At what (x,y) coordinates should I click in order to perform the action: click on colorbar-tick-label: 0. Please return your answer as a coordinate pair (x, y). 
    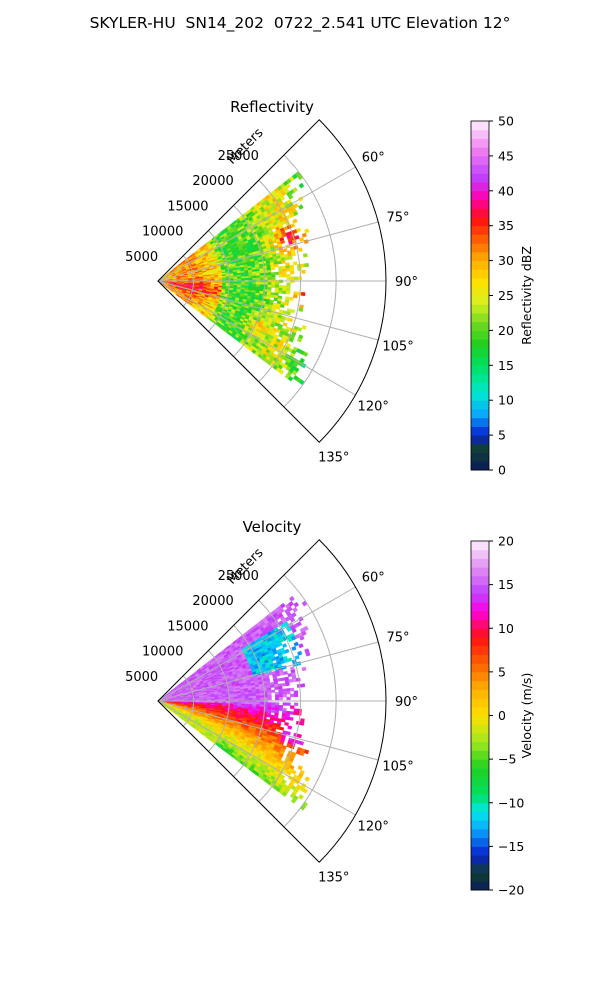
    Looking at the image, I should click on (502, 470).